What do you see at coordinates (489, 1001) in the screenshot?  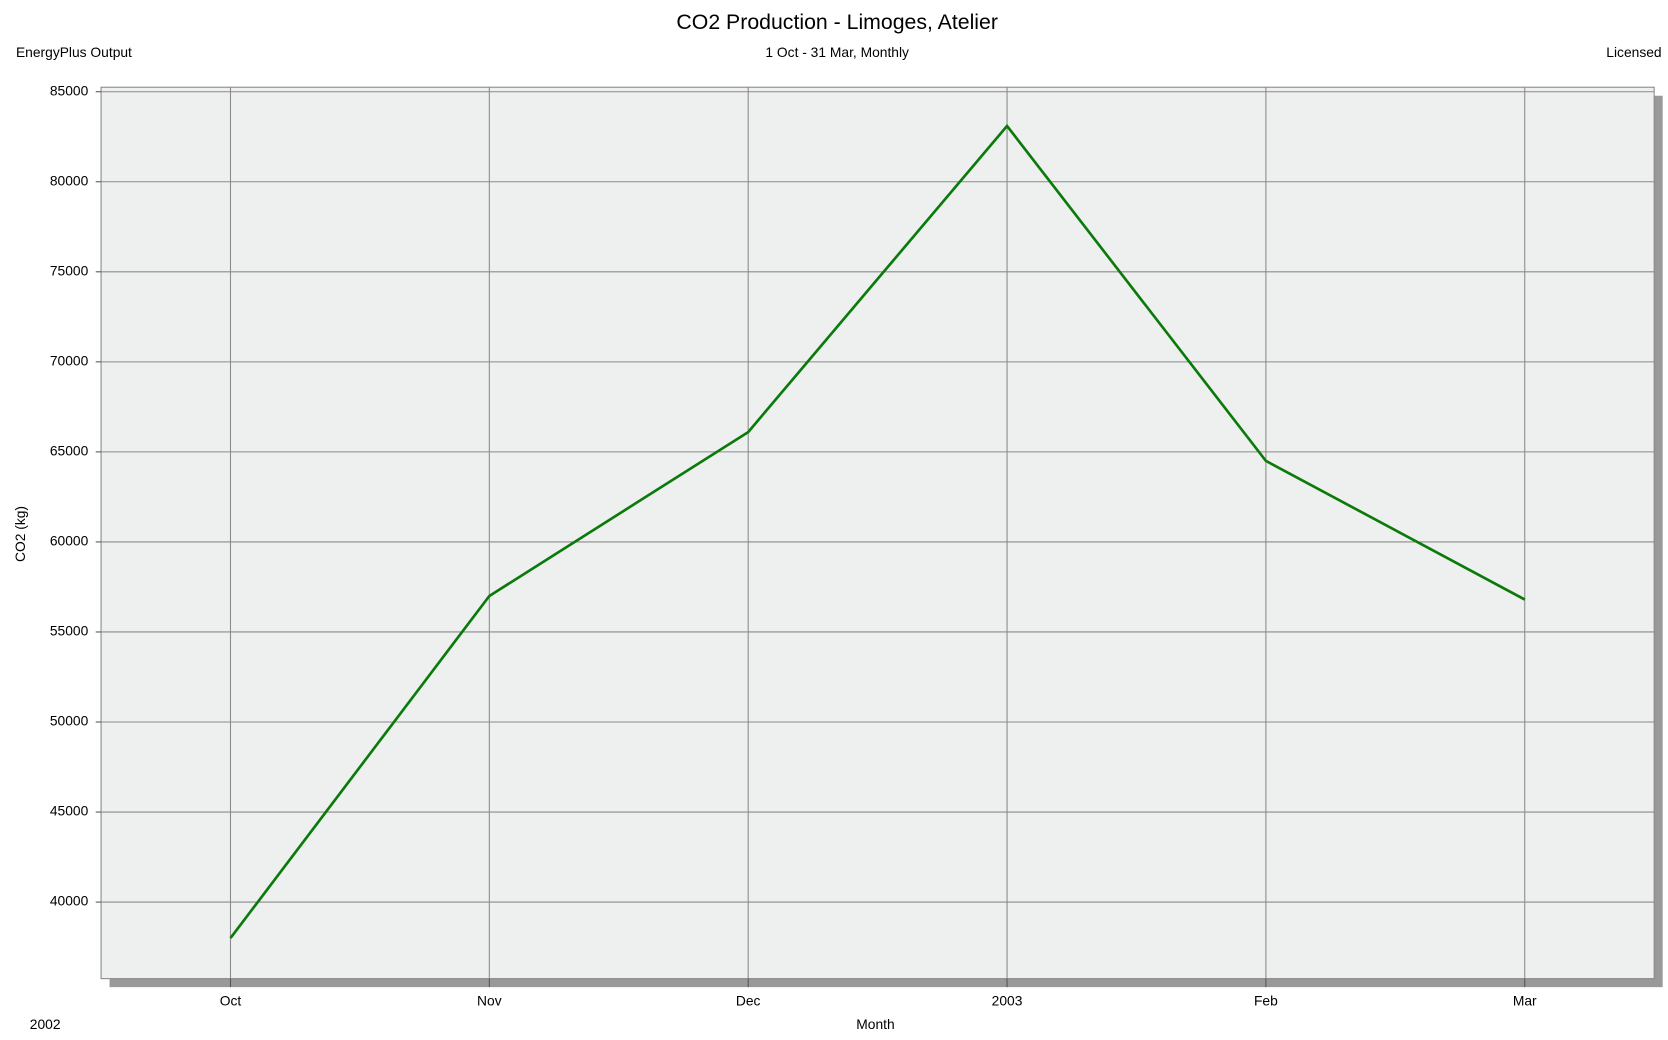 I see `x-tick-label: Nov` at bounding box center [489, 1001].